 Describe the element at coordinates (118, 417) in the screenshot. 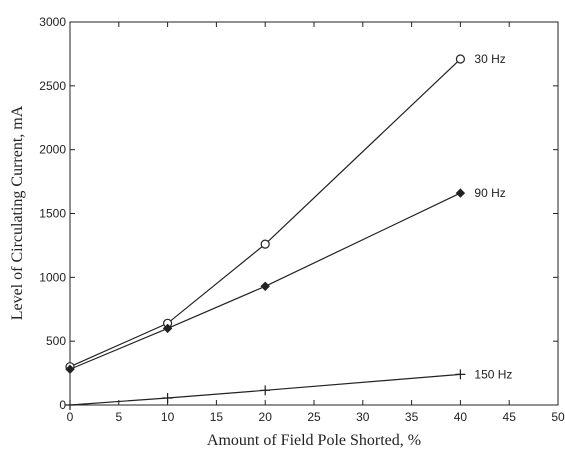

I see `x-tick-label: 5` at that location.